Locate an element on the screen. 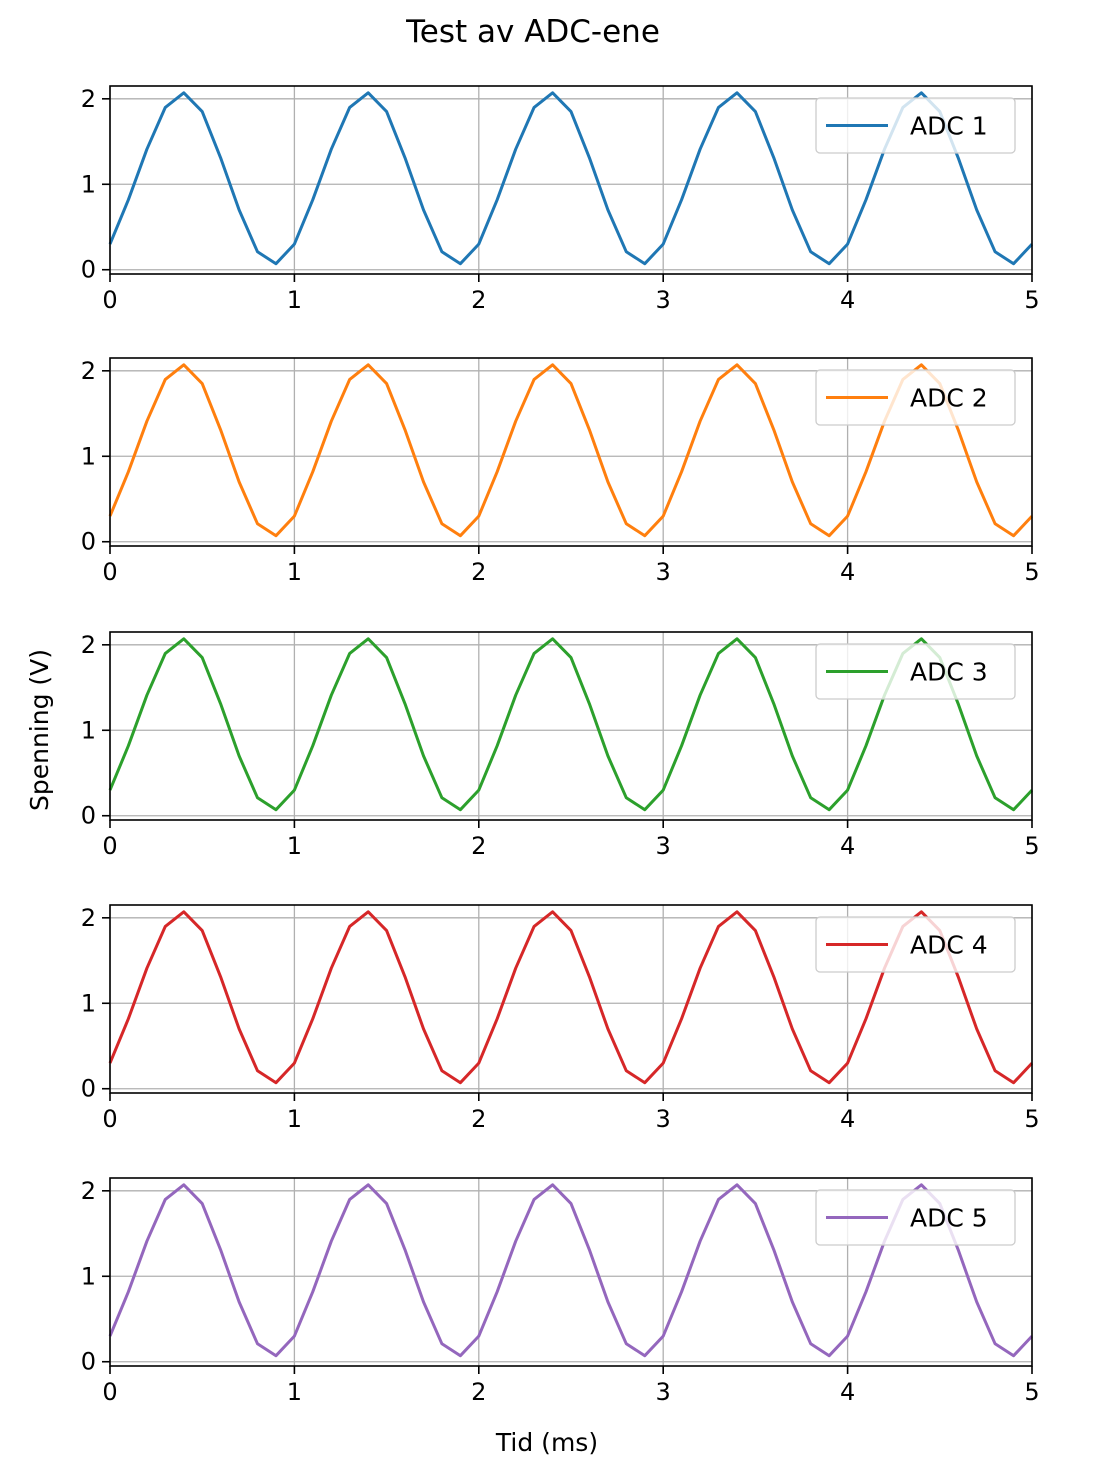  x-axis-label: Tid (ms) is located at coordinates (546, 1442).